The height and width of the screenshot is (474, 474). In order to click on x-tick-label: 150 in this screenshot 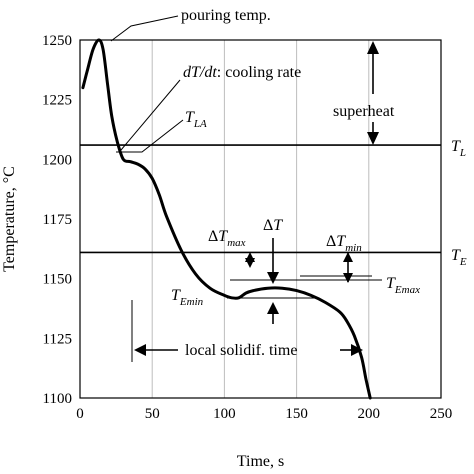, I will do `click(296, 414)`.